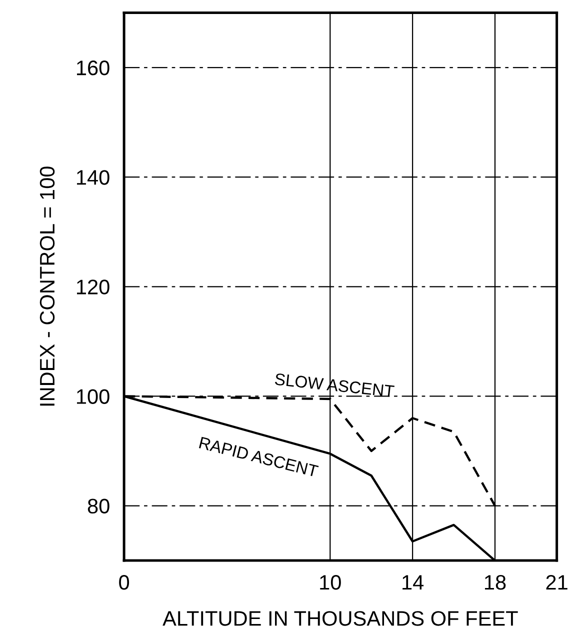  Describe the element at coordinates (93, 396) in the screenshot. I see `y-tick-label: 100` at that location.